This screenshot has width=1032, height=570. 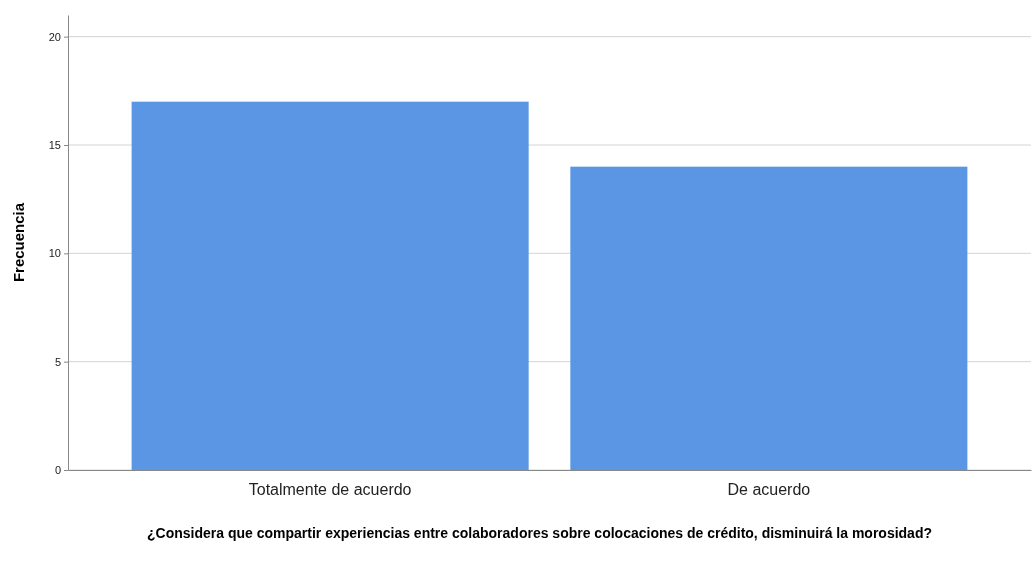 I want to click on y-tick-label: 5, so click(x=57, y=361).